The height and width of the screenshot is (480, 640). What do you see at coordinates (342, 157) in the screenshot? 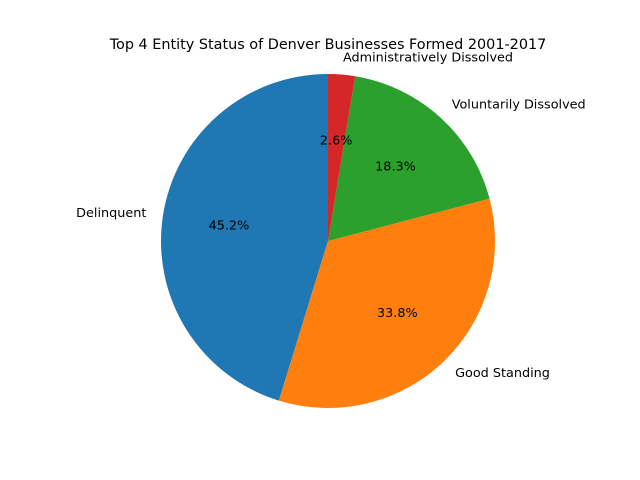
I see `pie-slice-administratively-dissolved` at bounding box center [342, 157].